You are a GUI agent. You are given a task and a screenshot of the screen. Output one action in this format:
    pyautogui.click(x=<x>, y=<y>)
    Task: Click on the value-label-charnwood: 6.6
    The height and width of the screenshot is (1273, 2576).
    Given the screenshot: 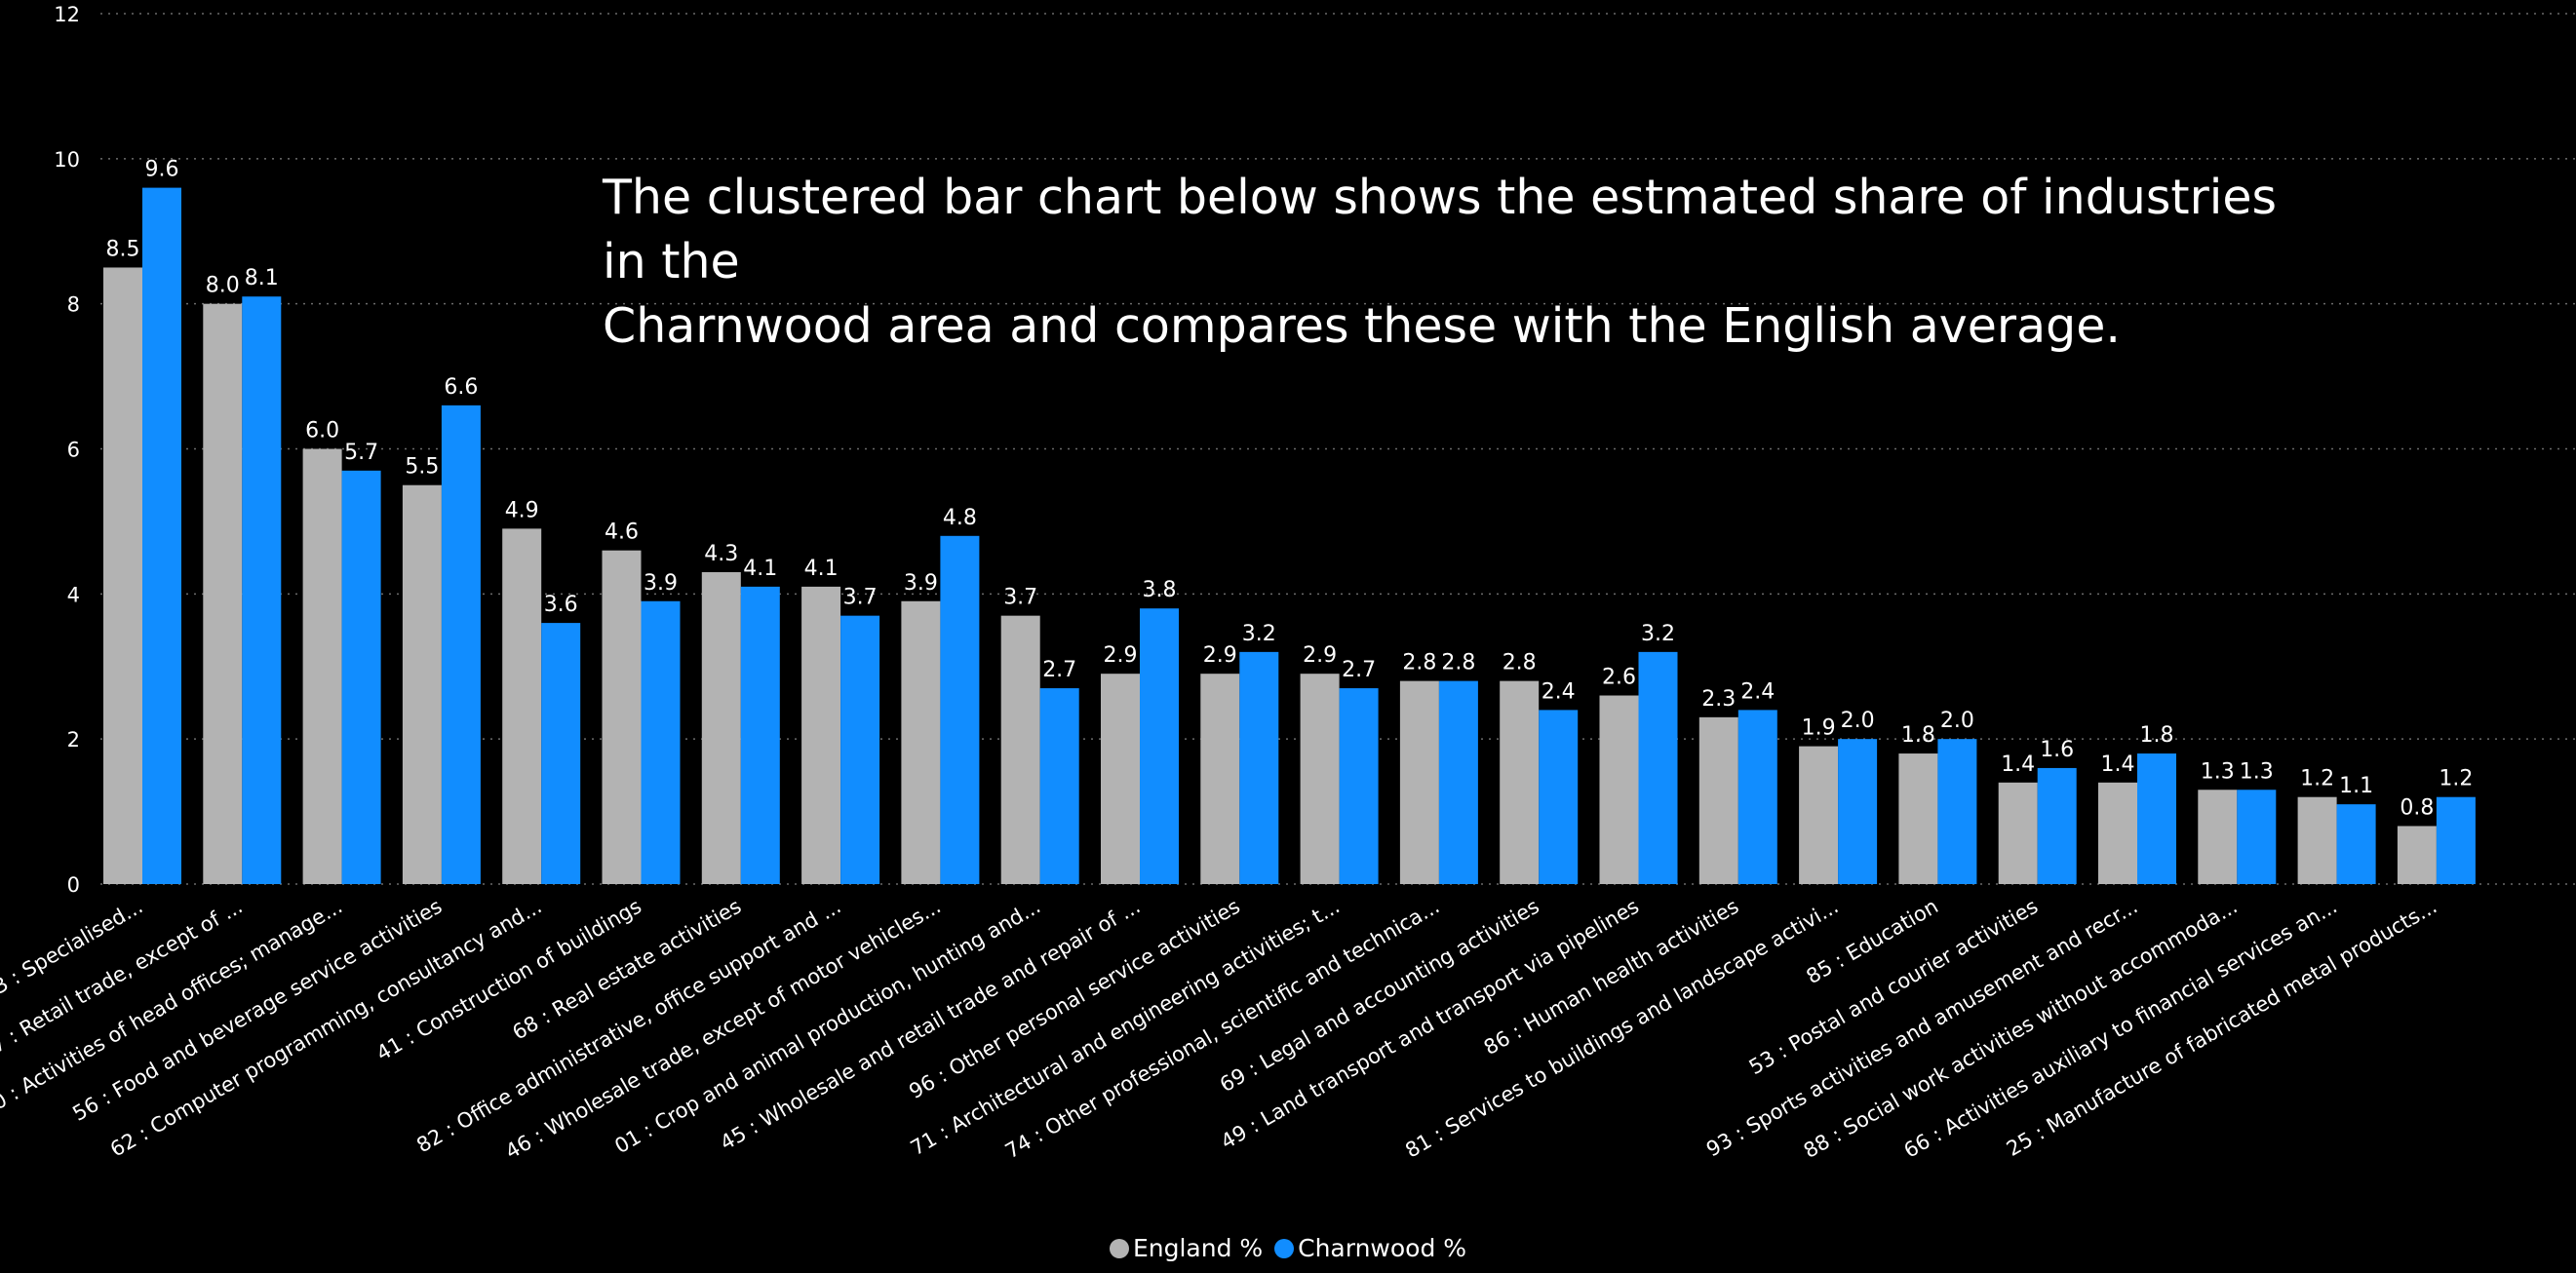 What is the action you would take?
    pyautogui.click(x=461, y=387)
    